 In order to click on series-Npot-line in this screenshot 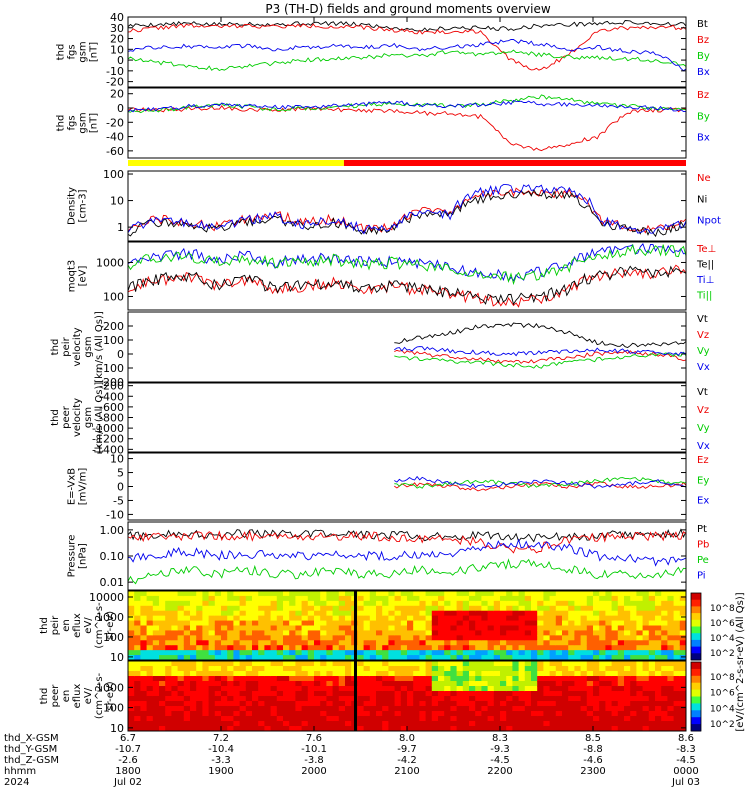, I will do `click(407, 209)`.